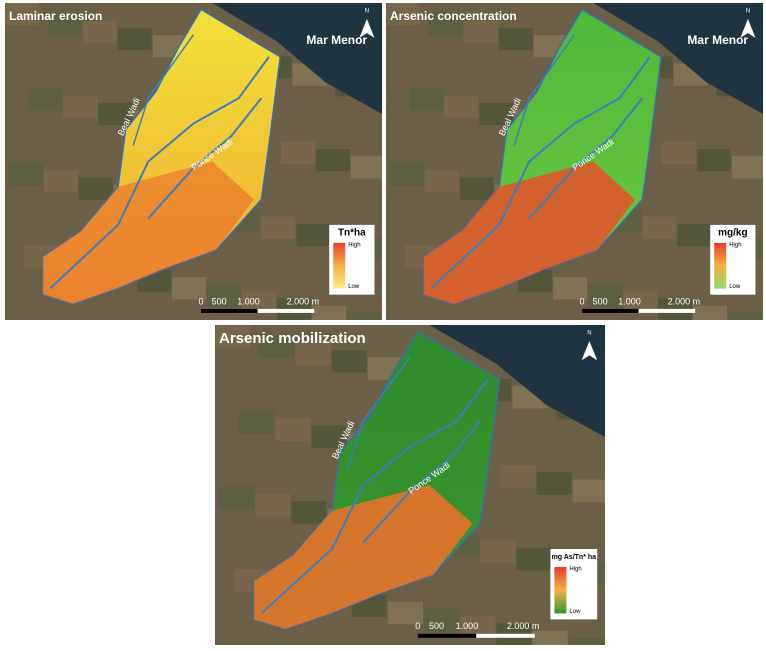 Image resolution: width=766 pixels, height=651 pixels. What do you see at coordinates (148, 233) in the screenshot?
I see `hotspot` at bounding box center [148, 233].